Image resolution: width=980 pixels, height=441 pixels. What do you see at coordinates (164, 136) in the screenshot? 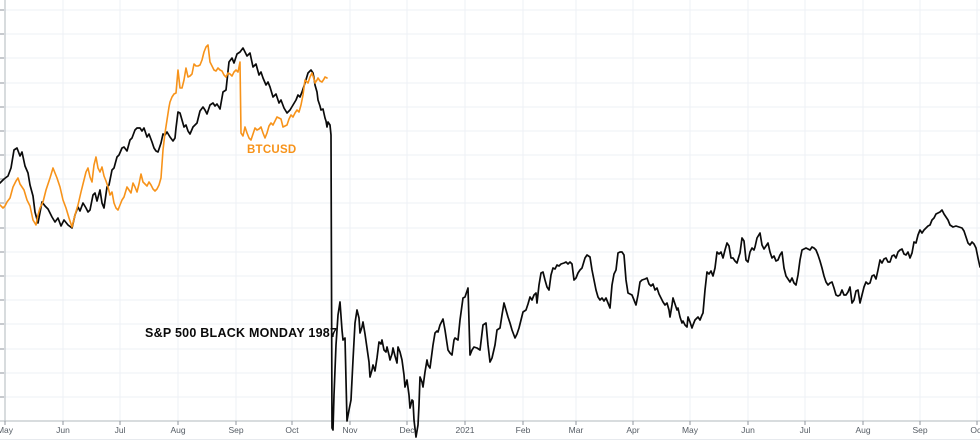
I see `btcusd-line` at bounding box center [164, 136].